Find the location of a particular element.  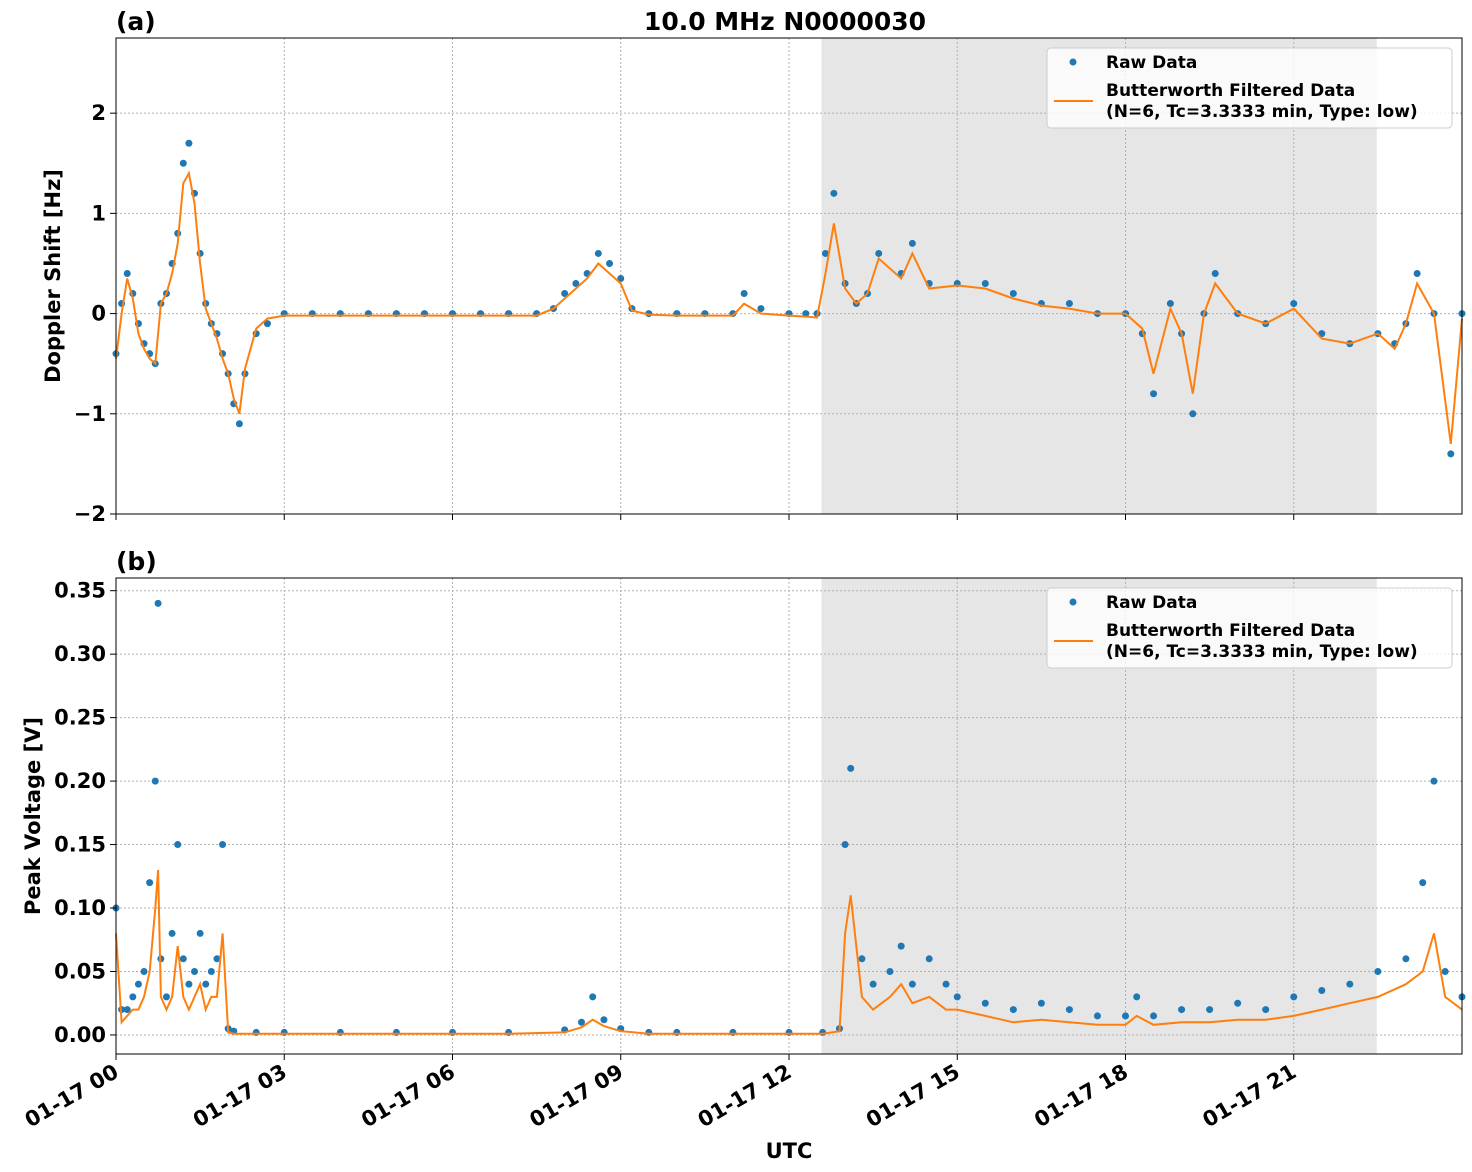

x-tick-label: 01-17 09 is located at coordinates (576, 1096).